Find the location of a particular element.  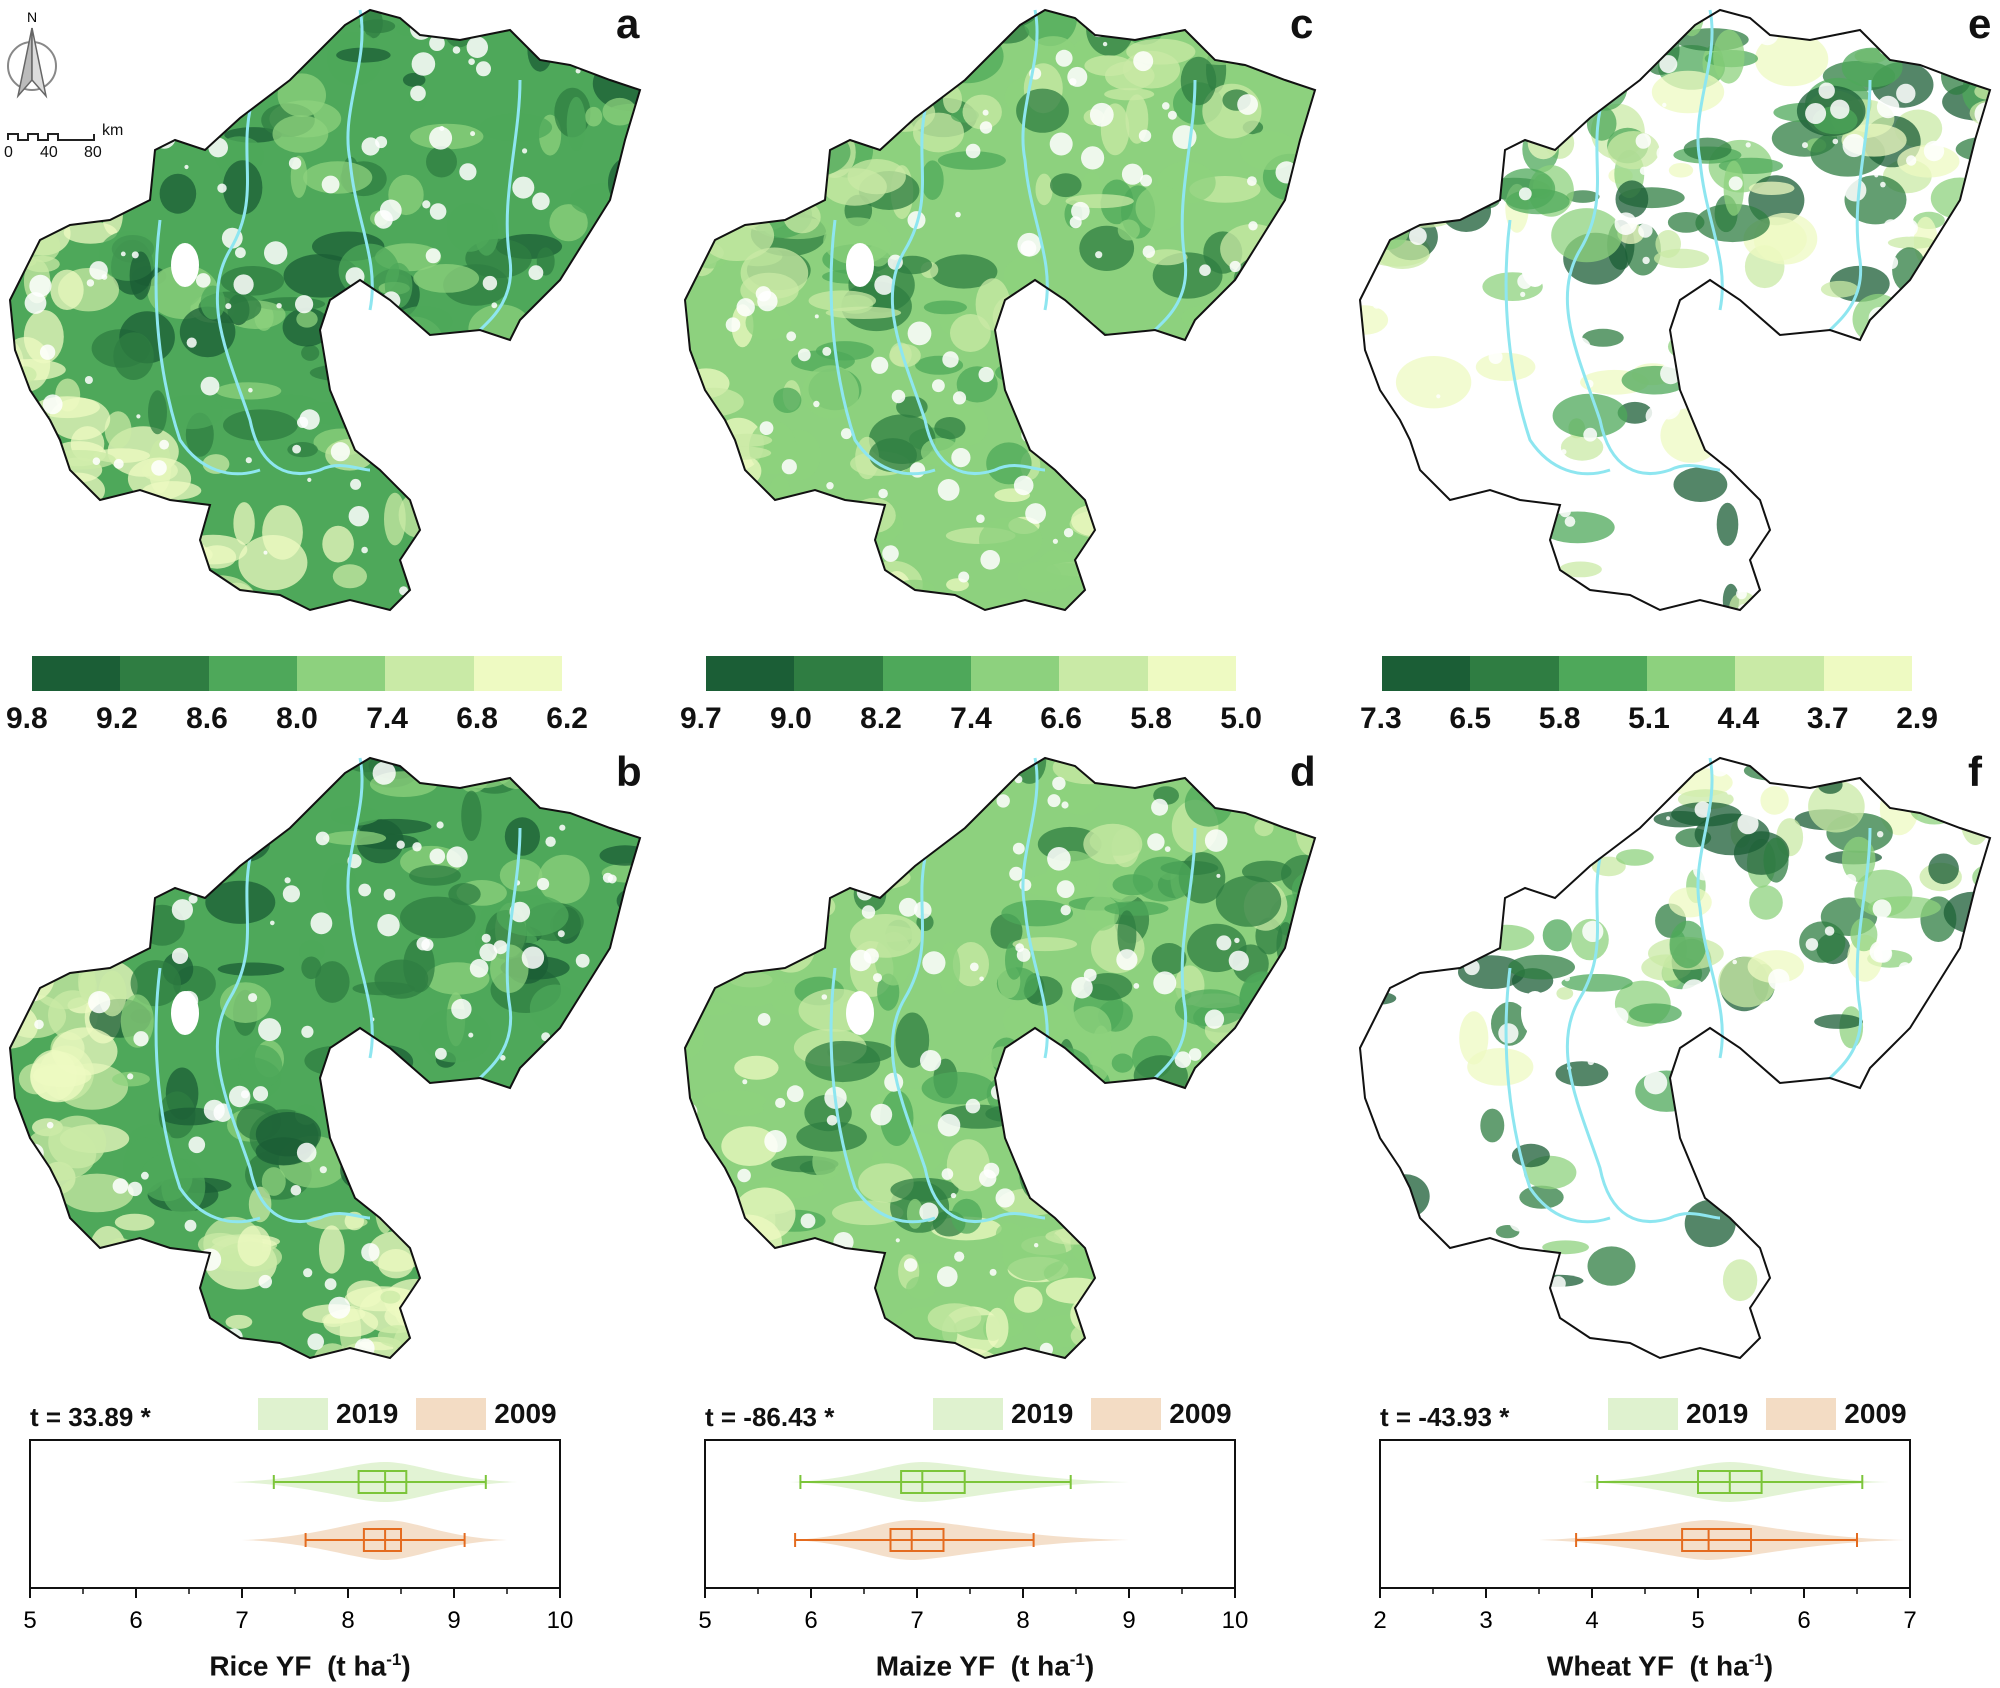

map-rice-2009 is located at coordinates (325, 1067).